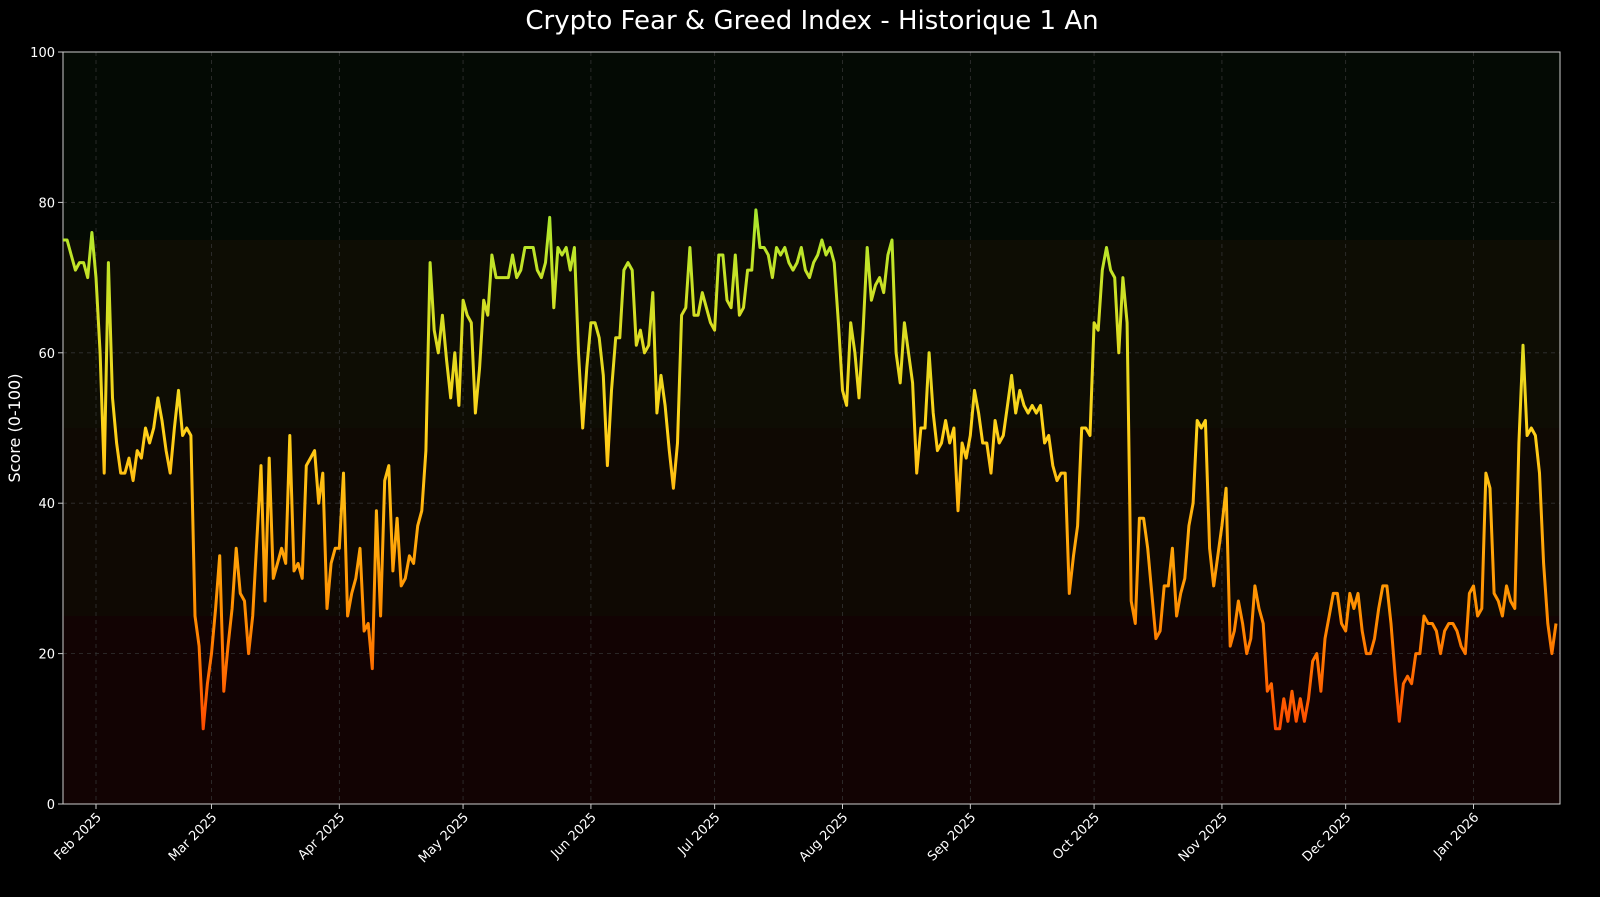  Describe the element at coordinates (14, 428) in the screenshot. I see `y-axis-label: Score (0-100)` at that location.